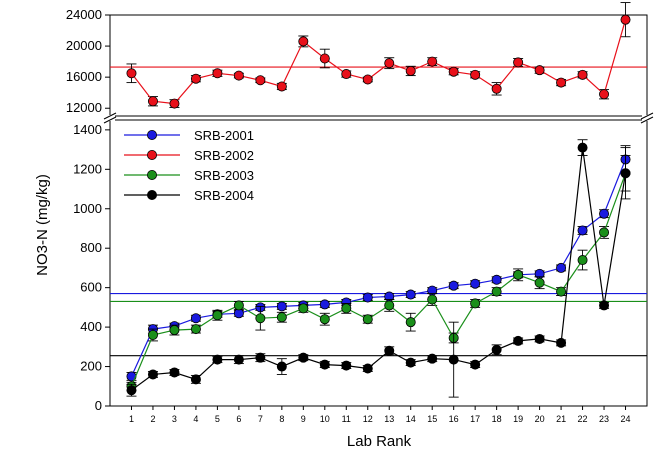 Image resolution: width=668 pixels, height=460 pixels. Describe the element at coordinates (583, 419) in the screenshot. I see `x-tick-label: 22` at that location.